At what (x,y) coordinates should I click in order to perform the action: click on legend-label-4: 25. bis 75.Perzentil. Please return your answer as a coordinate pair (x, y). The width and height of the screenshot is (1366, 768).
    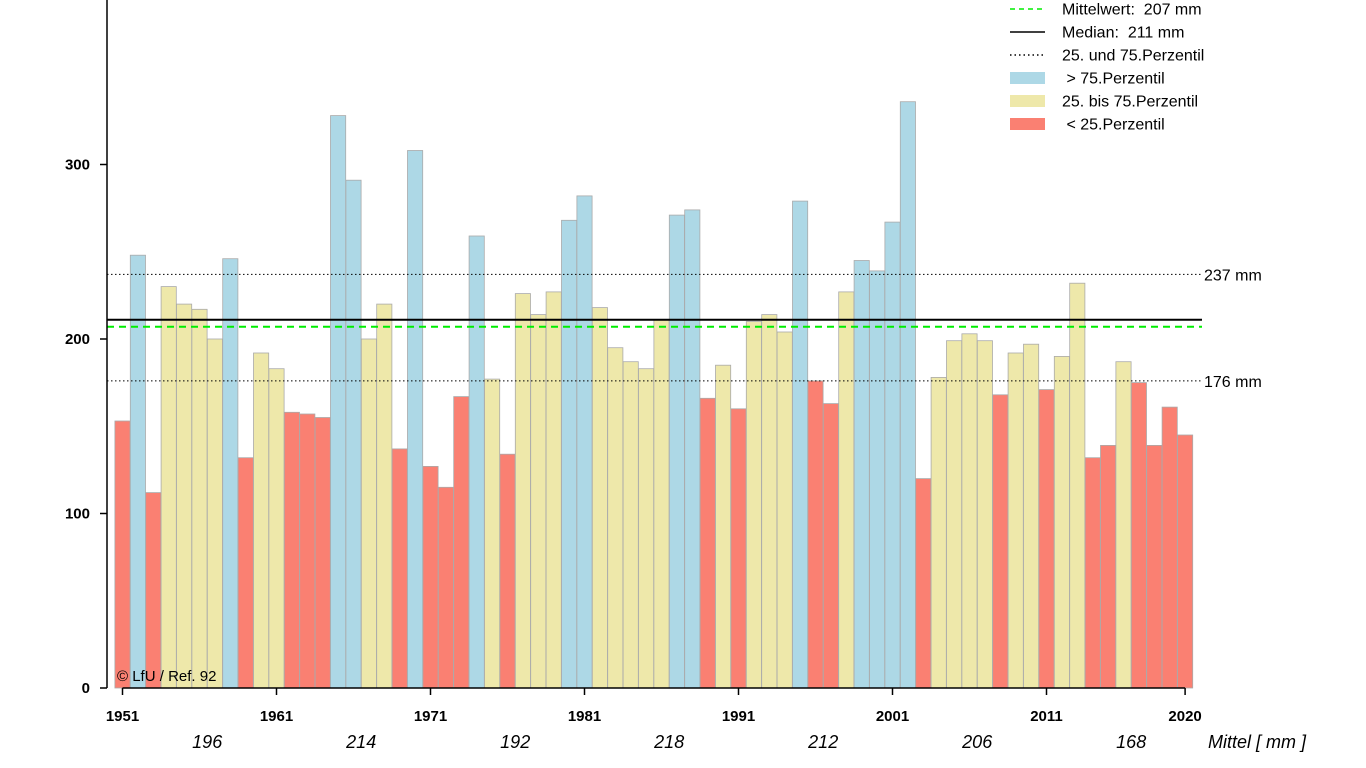
    Looking at the image, I should click on (1130, 102).